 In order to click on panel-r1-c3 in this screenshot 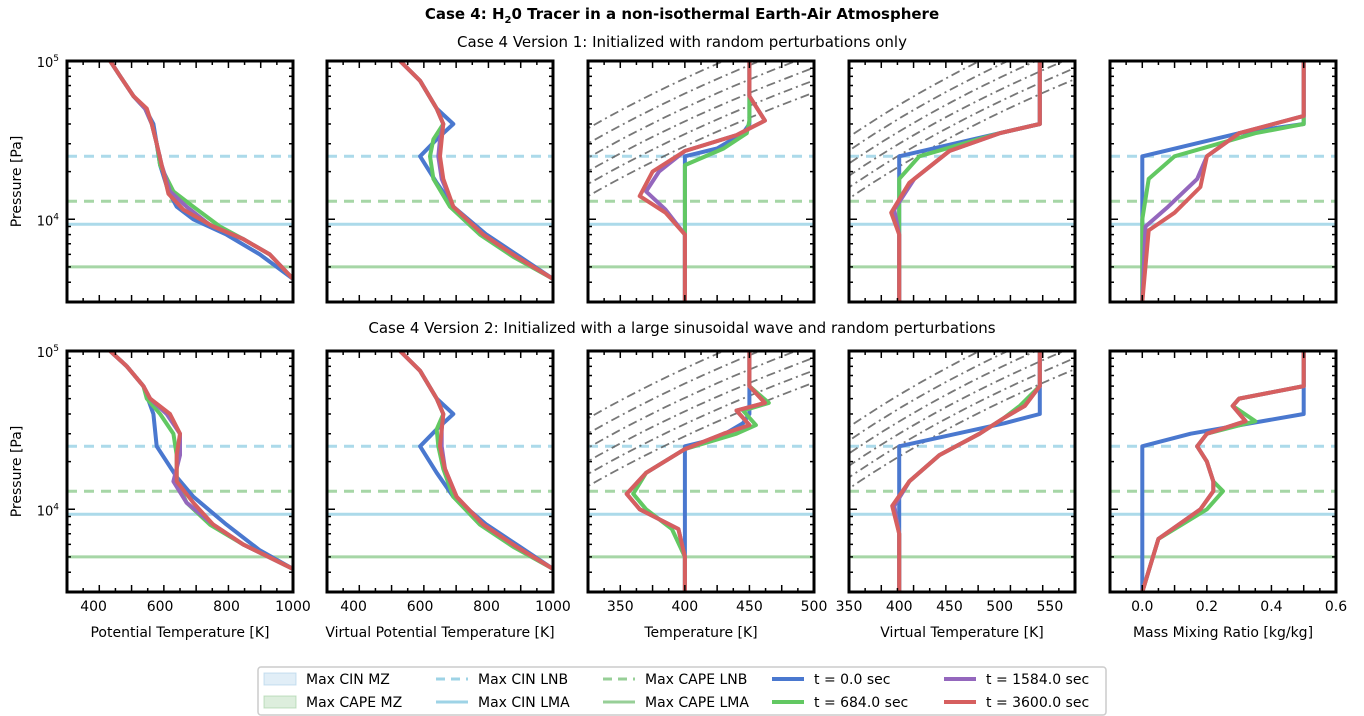, I will do `click(701, 181)`.